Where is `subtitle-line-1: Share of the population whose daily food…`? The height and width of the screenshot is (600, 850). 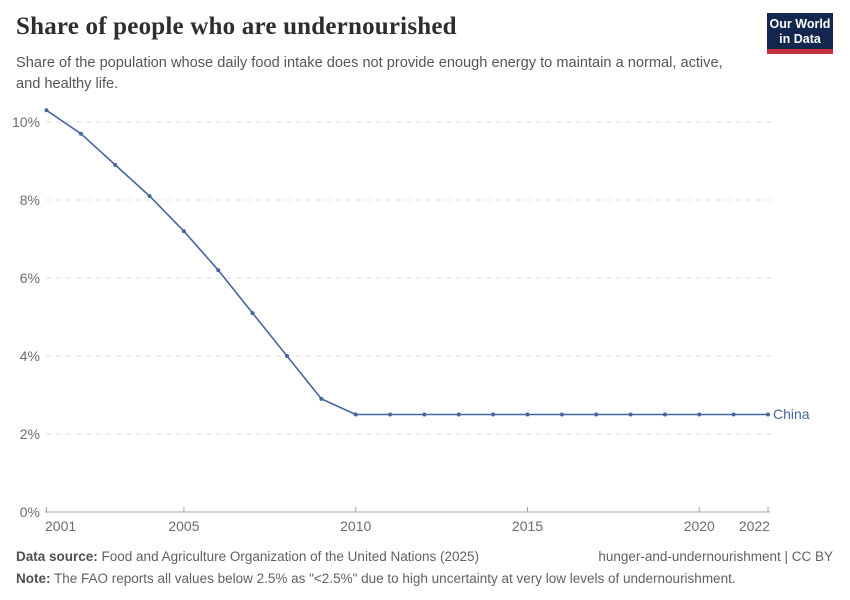 subtitle-line-1: Share of the population whose daily food… is located at coordinates (369, 63).